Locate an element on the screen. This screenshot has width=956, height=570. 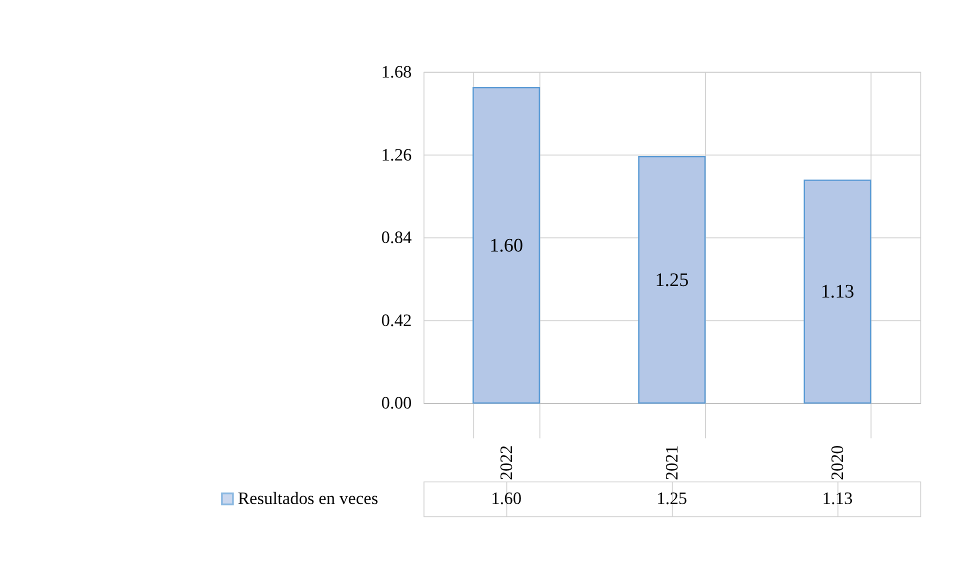
legend-label: Resultados en veces is located at coordinates (308, 498).